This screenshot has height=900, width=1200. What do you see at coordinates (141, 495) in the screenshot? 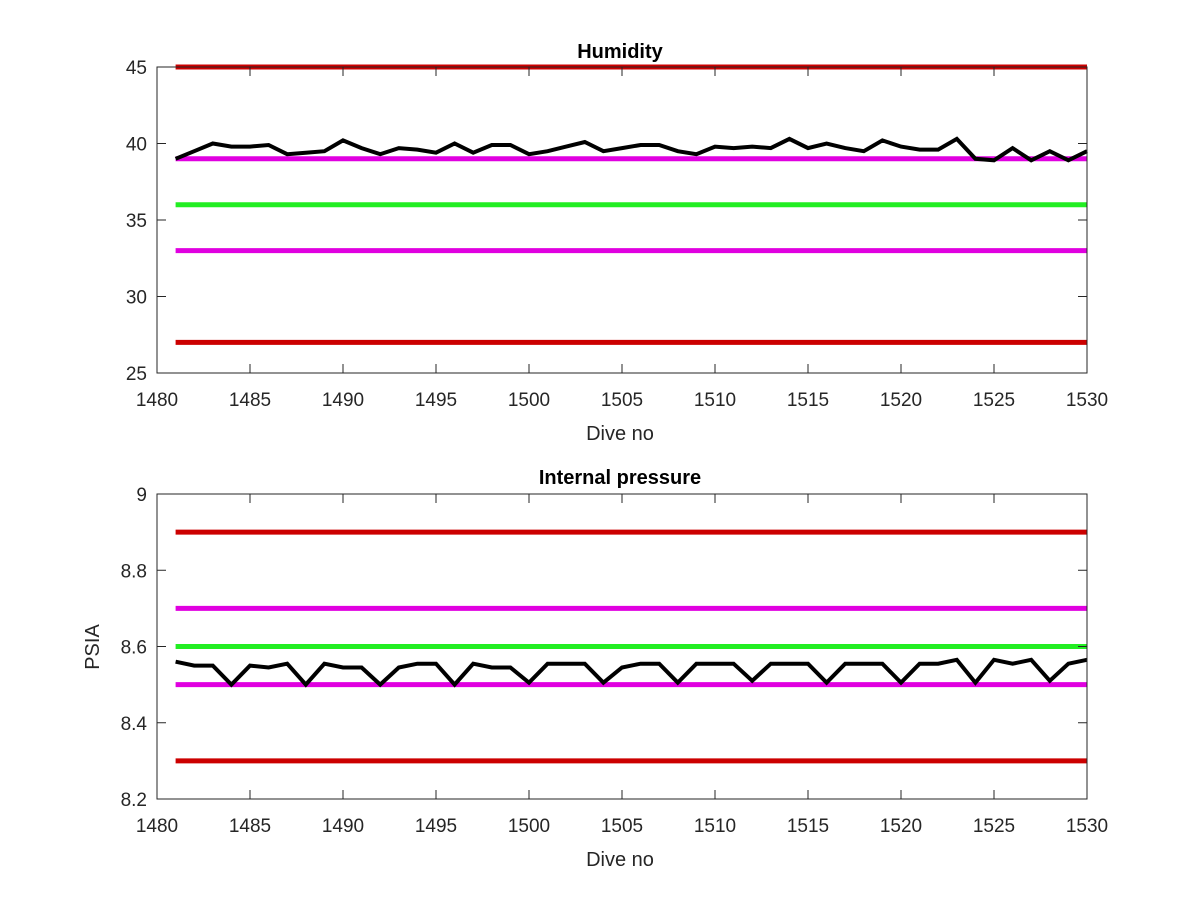
I see `y-tick-label: 9` at bounding box center [141, 495].